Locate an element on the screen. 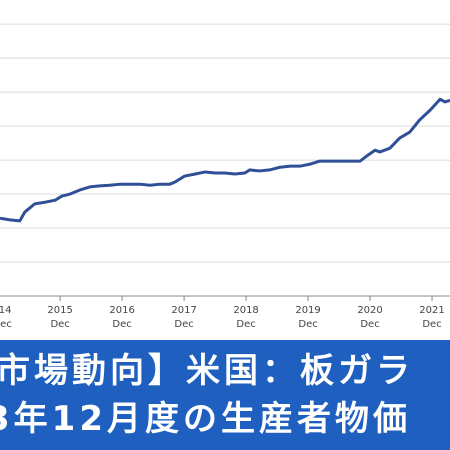 This screenshot has height=450, width=450. x-tick-label: 2021 is located at coordinates (431, 310).